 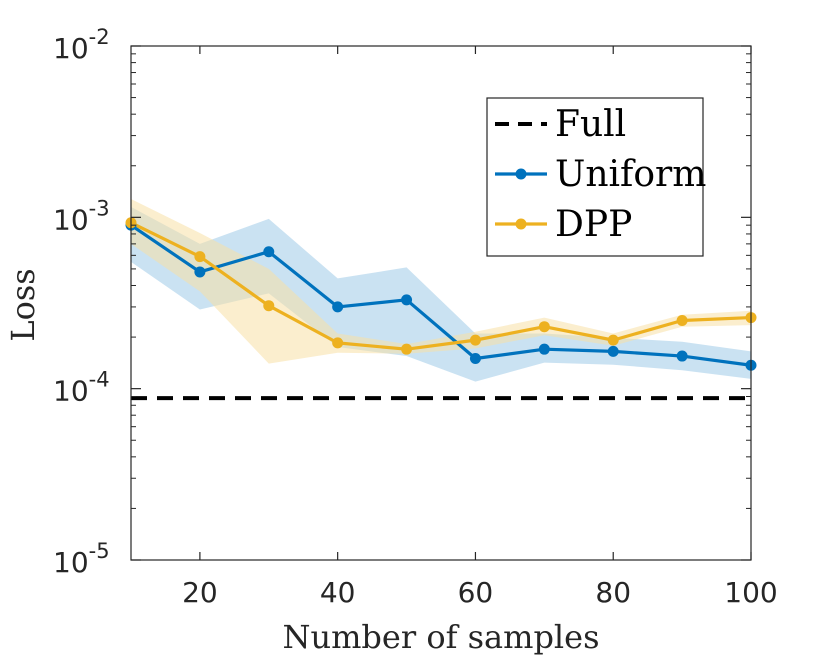 What do you see at coordinates (750, 592) in the screenshot?
I see `x-tick-label: 100` at bounding box center [750, 592].